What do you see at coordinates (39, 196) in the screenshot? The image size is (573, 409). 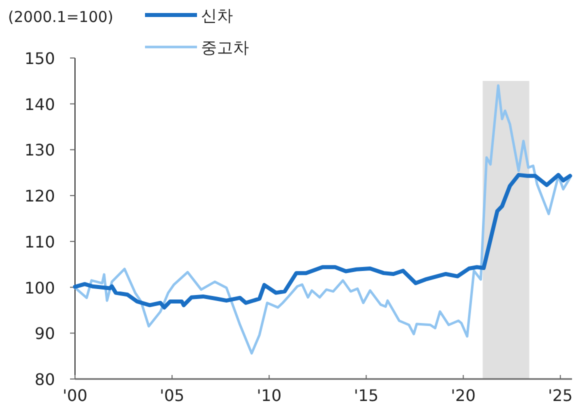 I see `y-tick-label: 120` at bounding box center [39, 196].